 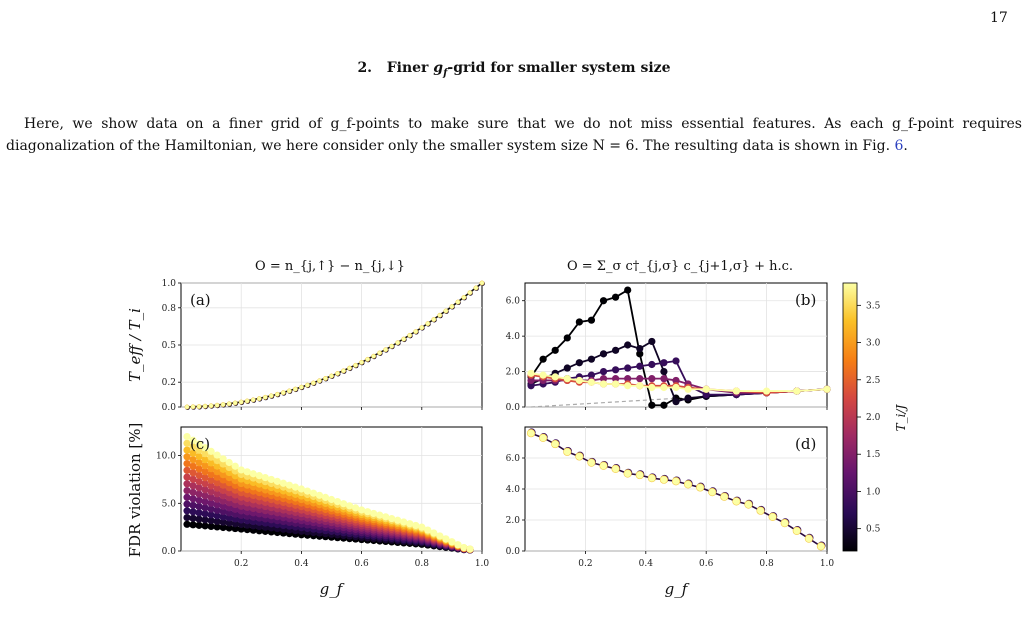 I want to click on section-title-gf: g, so click(x=438, y=68).